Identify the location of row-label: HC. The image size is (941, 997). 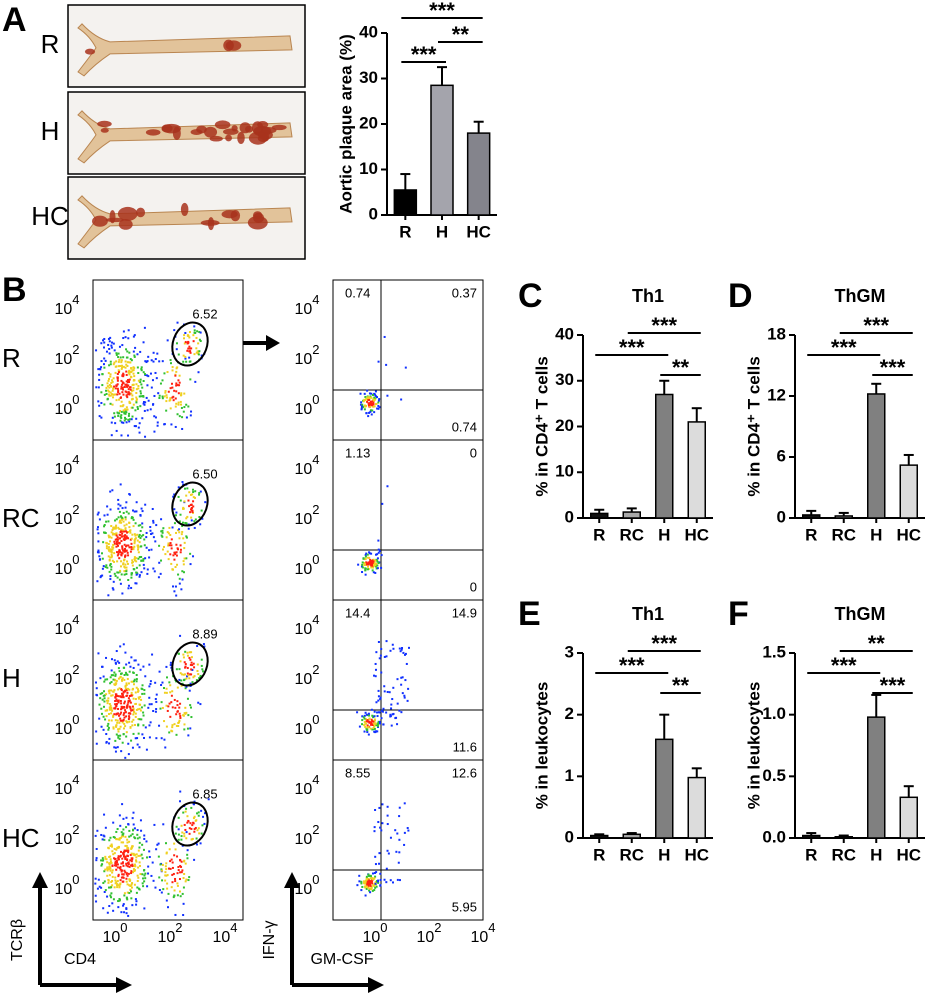
(21, 838).